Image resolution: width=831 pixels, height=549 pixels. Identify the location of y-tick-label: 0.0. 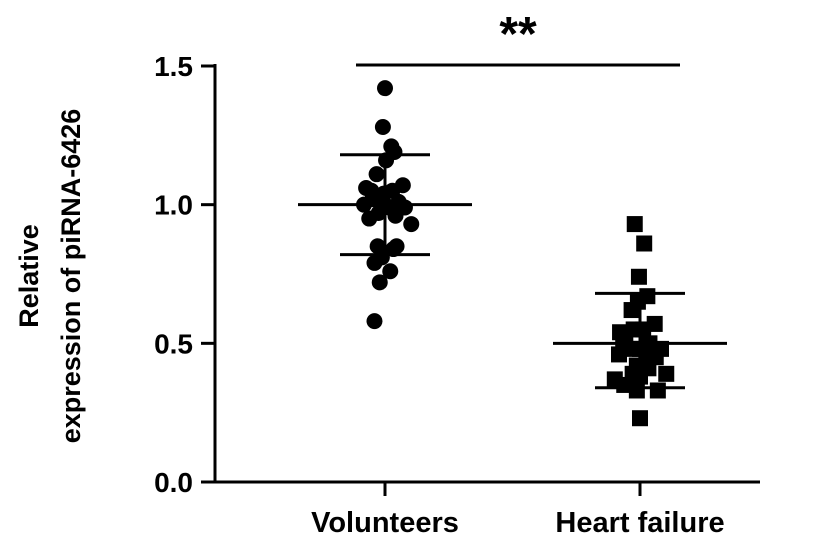
(173, 482).